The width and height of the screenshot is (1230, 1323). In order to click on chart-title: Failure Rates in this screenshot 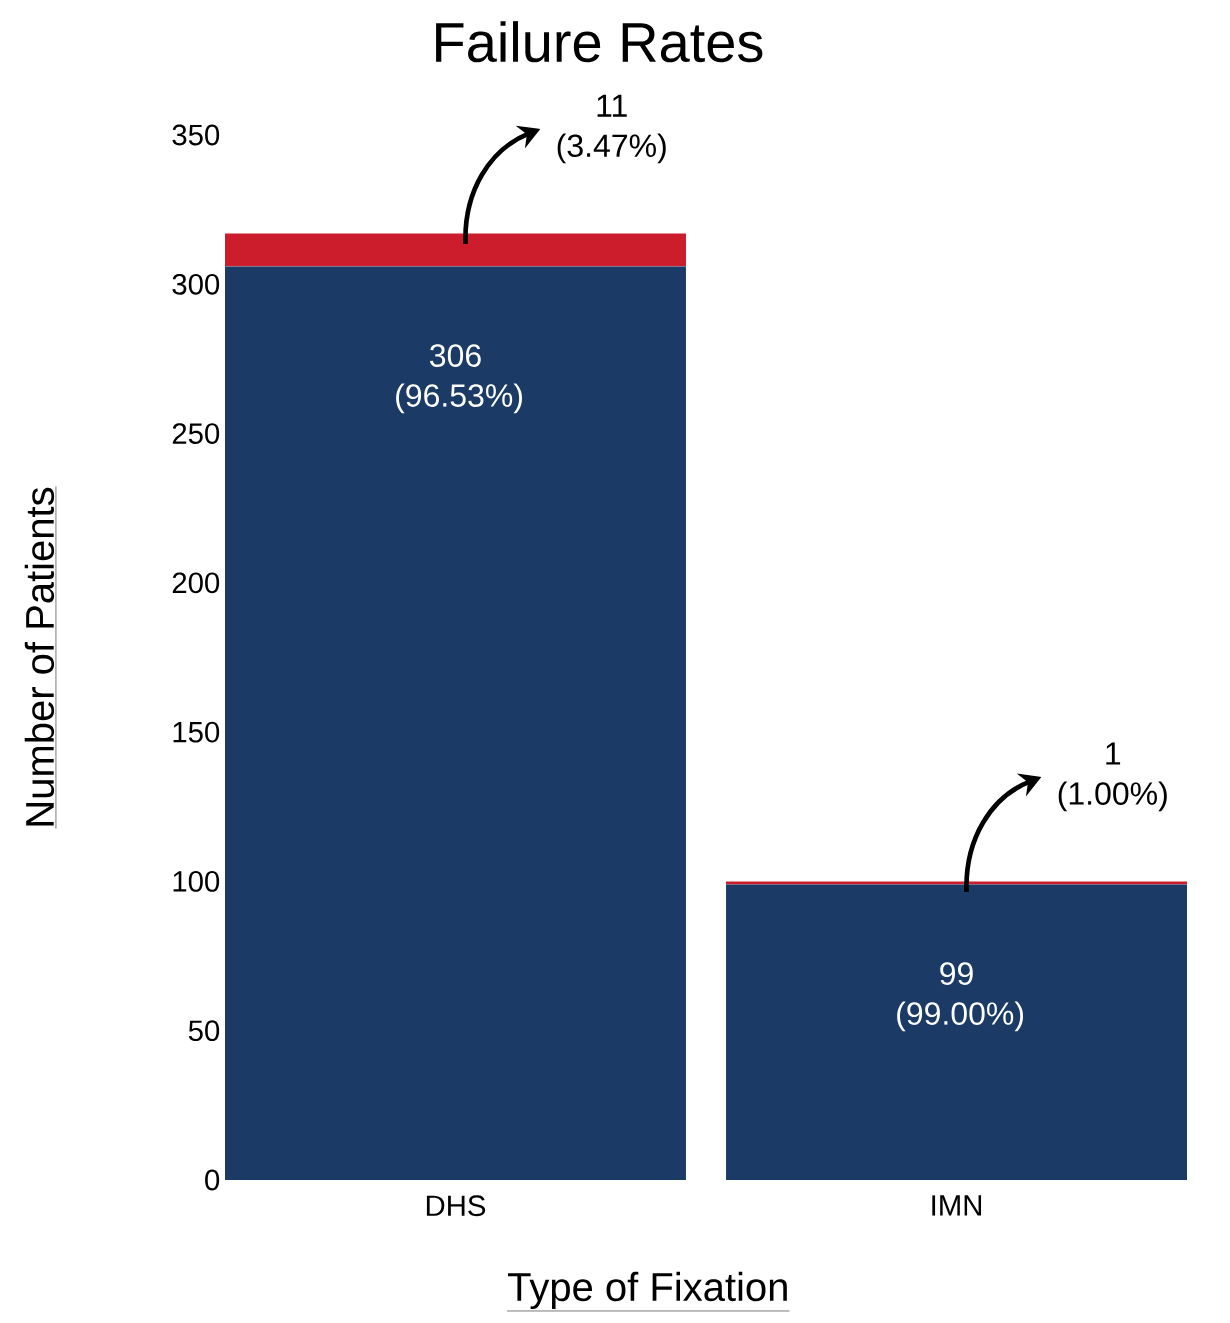, I will do `click(599, 42)`.